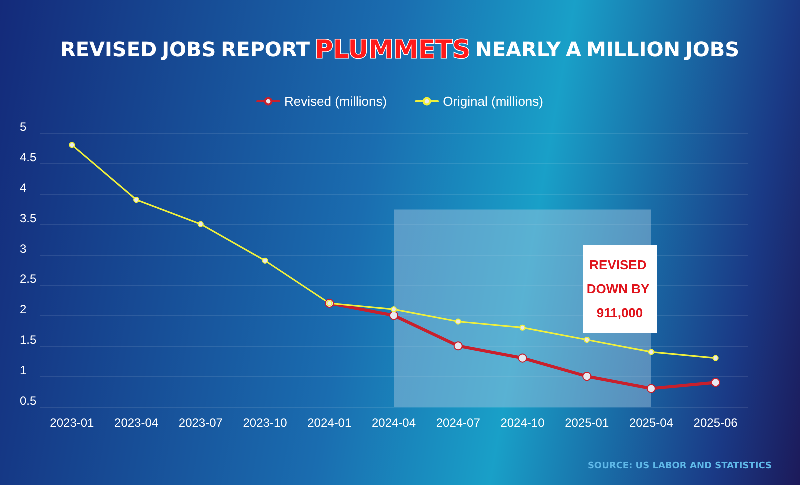  What do you see at coordinates (620, 289) in the screenshot?
I see `annotation: REVISED DOWN BY 911,000` at bounding box center [620, 289].